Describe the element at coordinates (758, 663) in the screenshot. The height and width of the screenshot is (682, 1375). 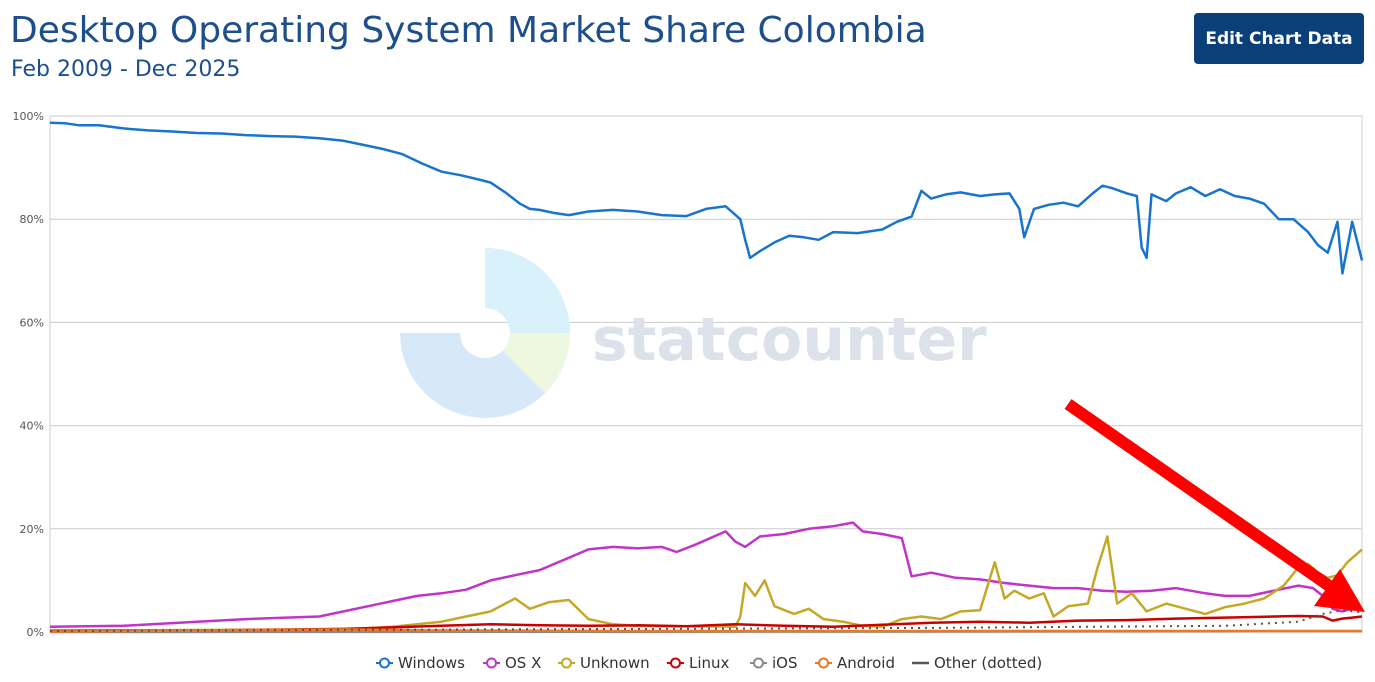
I see `legend-swatch-marker-ios` at that location.